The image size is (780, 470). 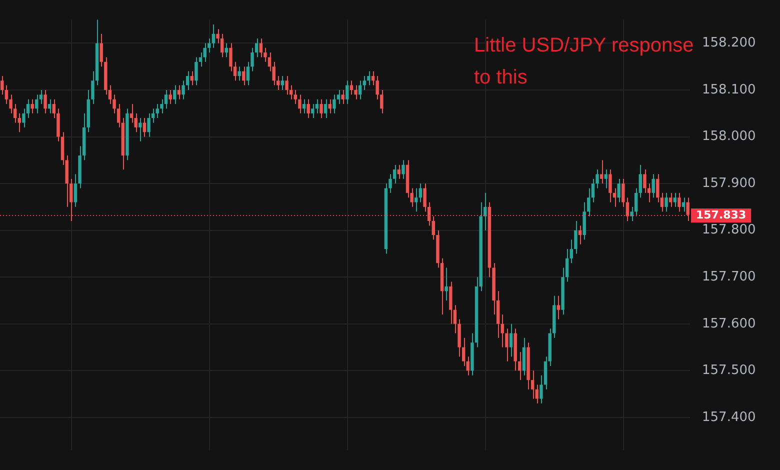 What do you see at coordinates (584, 61) in the screenshot?
I see `annotation: Little USD/JPY response to this` at bounding box center [584, 61].